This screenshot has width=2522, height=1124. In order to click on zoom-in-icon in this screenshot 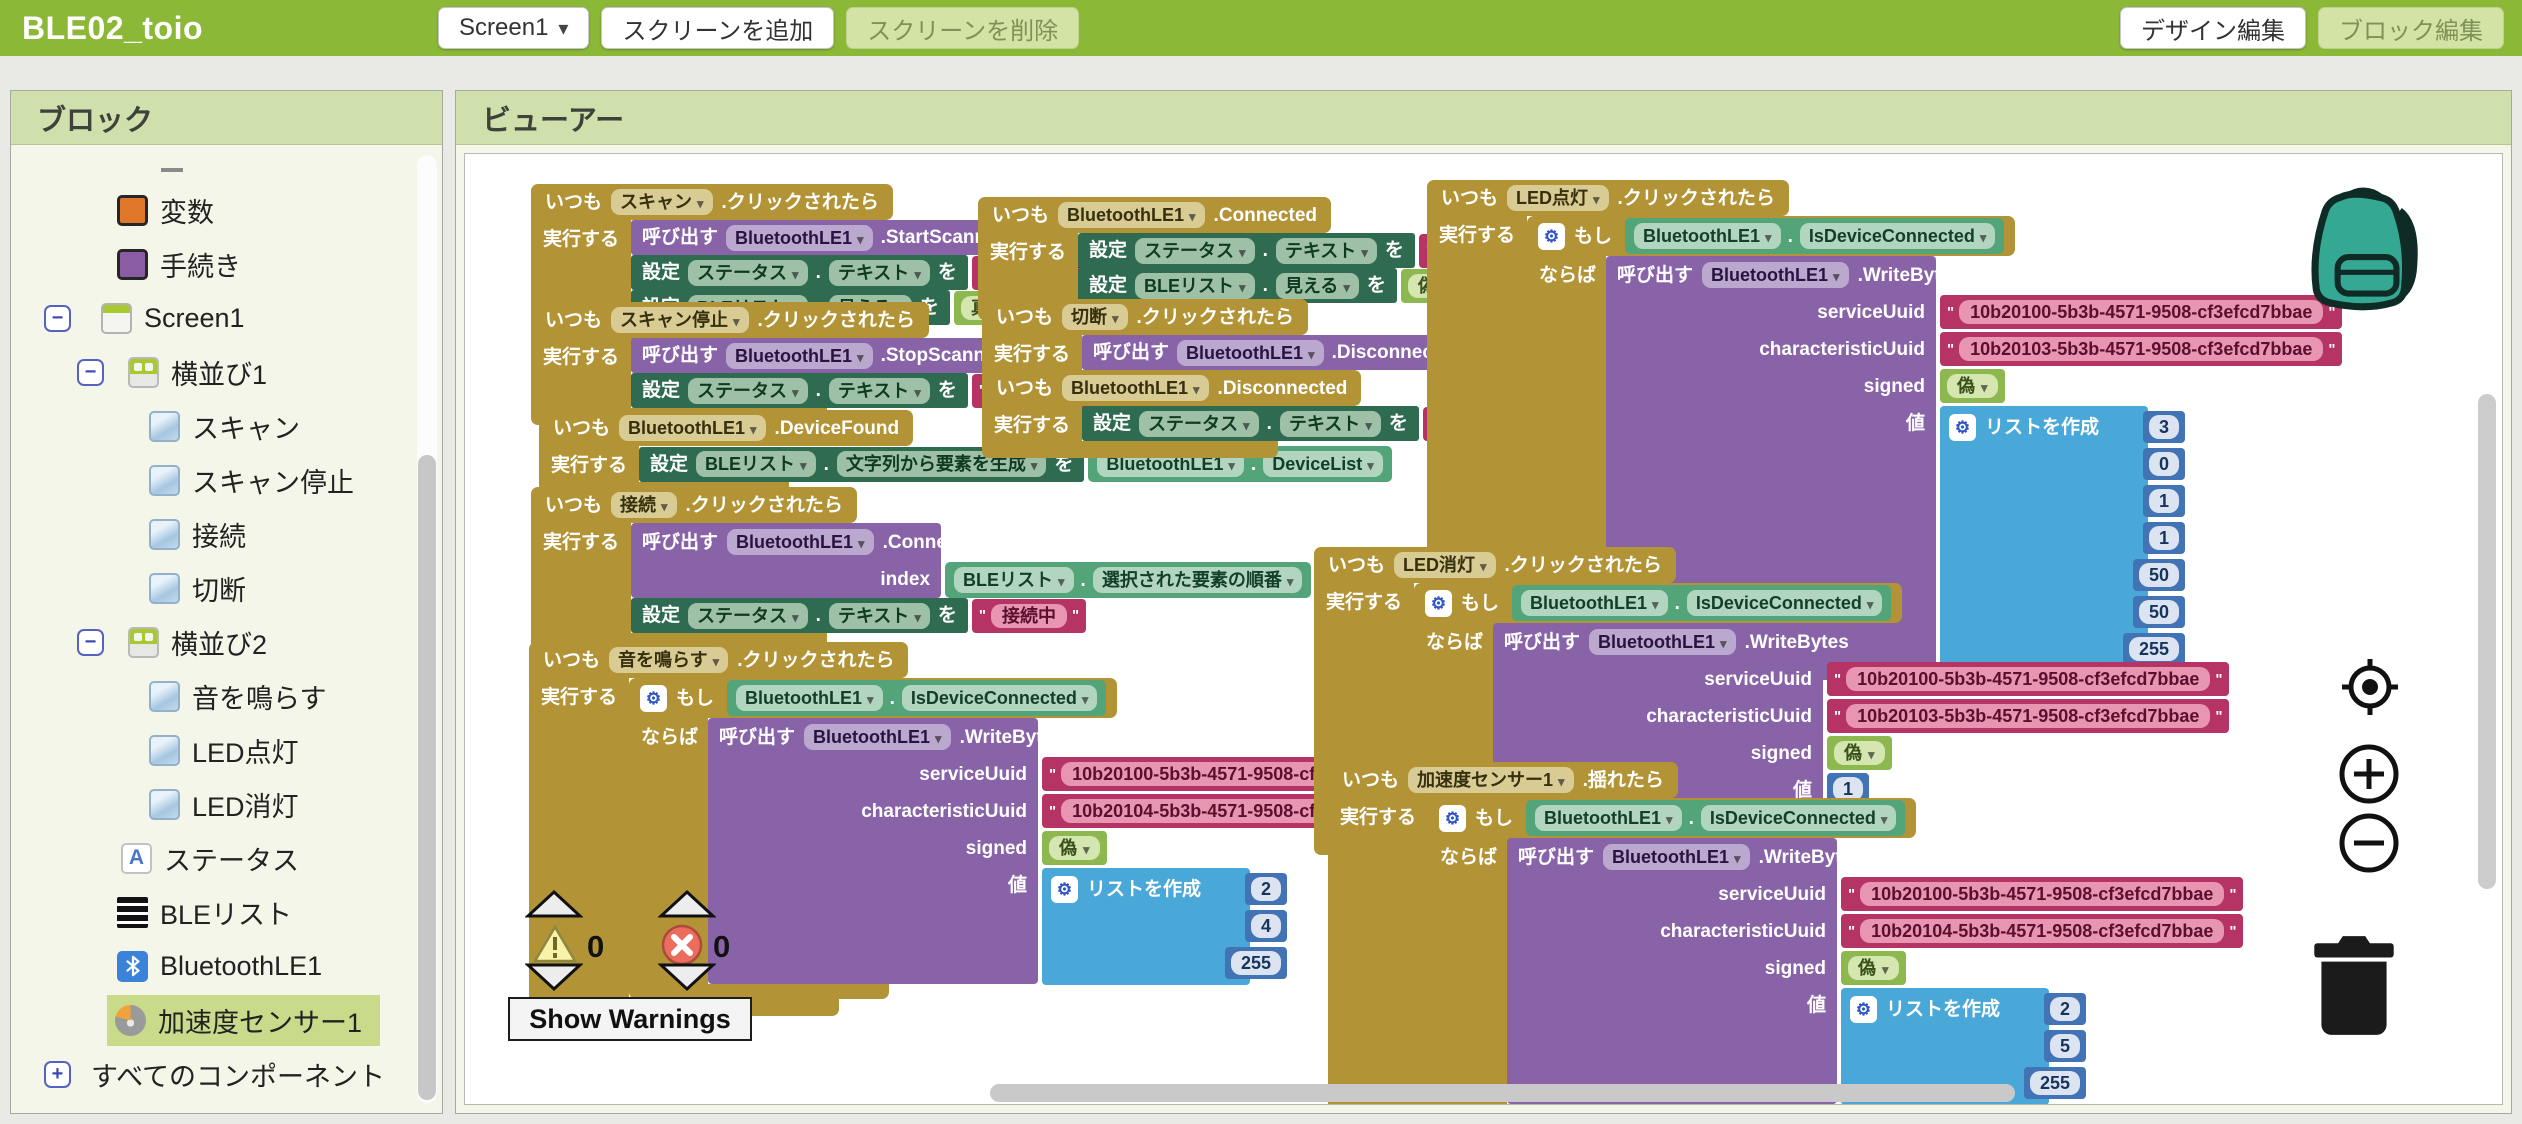, I will do `click(2369, 774)`.